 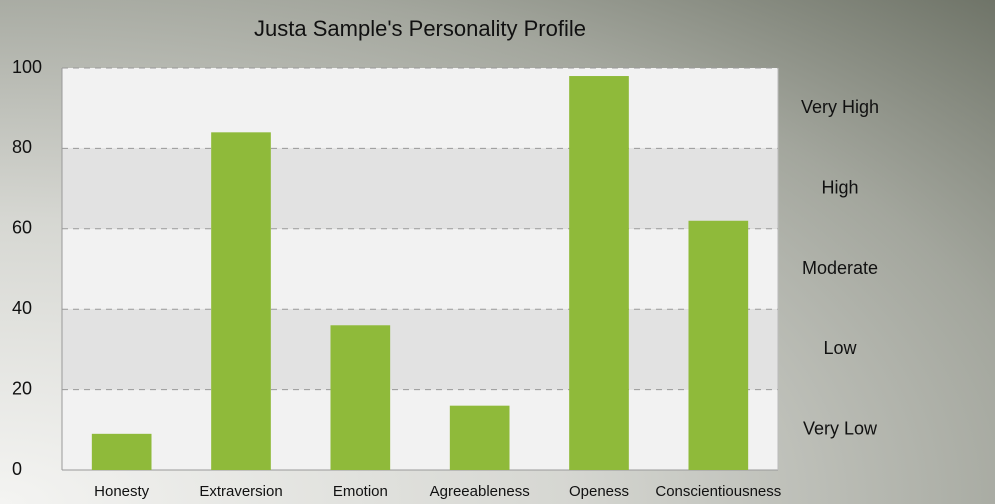 What do you see at coordinates (122, 491) in the screenshot?
I see `x-tick-label: Honesty` at bounding box center [122, 491].